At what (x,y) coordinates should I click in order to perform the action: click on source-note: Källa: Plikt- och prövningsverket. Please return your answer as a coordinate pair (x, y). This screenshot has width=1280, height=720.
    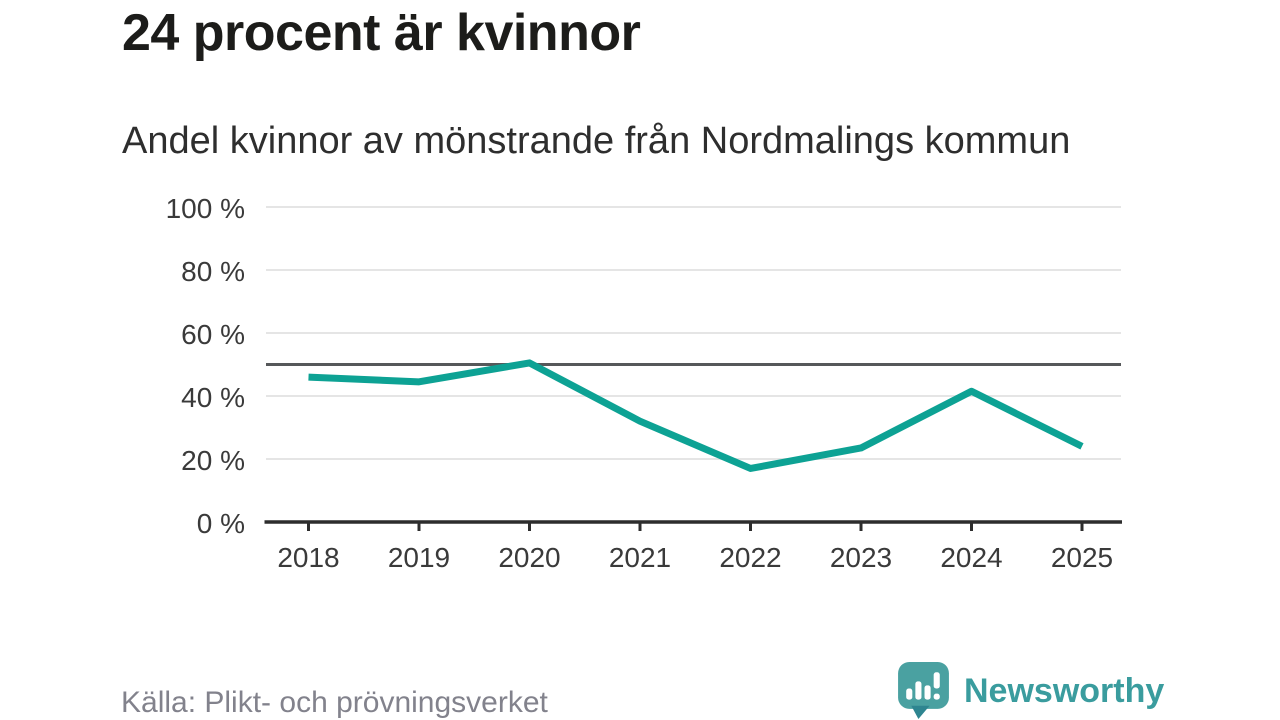
    Looking at the image, I should click on (334, 702).